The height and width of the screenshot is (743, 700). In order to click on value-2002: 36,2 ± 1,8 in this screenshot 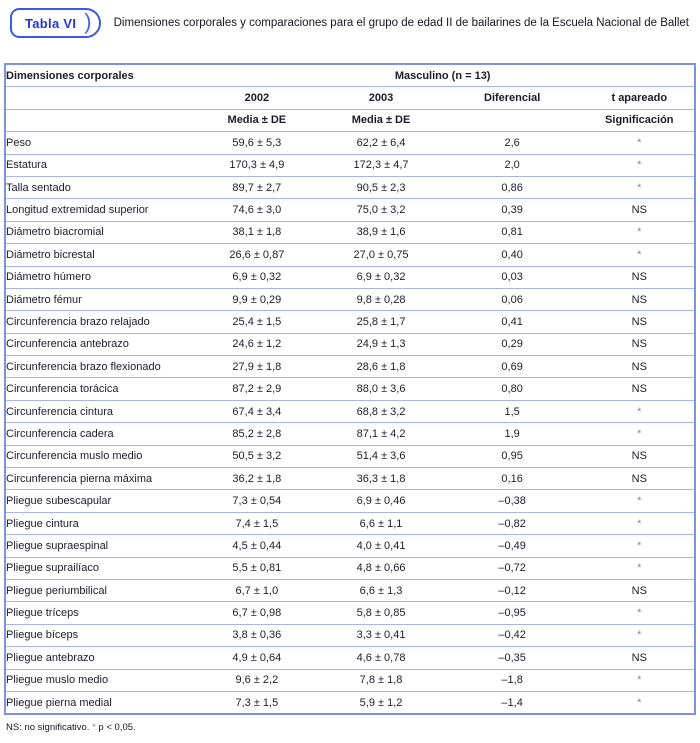, I will do `click(257, 478)`.